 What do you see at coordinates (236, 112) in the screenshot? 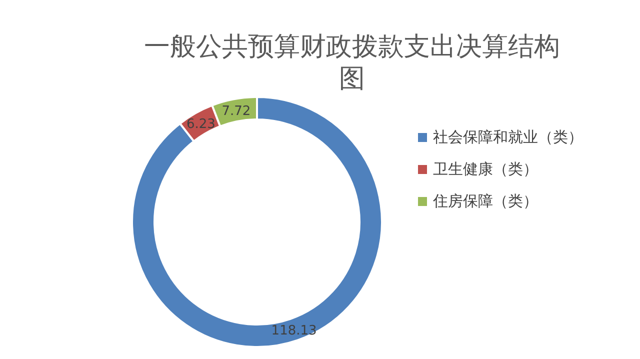
I see `data-label: 7.72` at bounding box center [236, 112].